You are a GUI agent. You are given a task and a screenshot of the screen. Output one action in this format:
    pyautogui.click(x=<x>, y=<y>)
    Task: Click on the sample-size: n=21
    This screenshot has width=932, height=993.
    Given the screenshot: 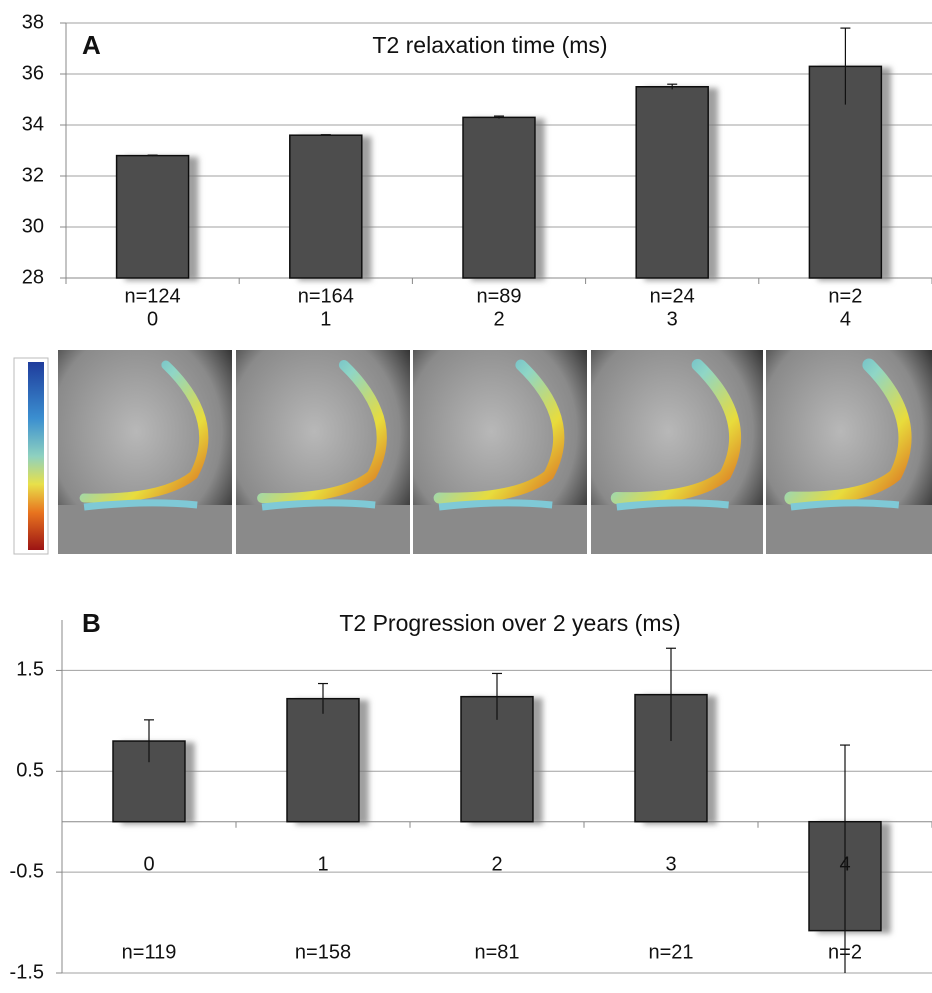 What is the action you would take?
    pyautogui.click(x=670, y=952)
    